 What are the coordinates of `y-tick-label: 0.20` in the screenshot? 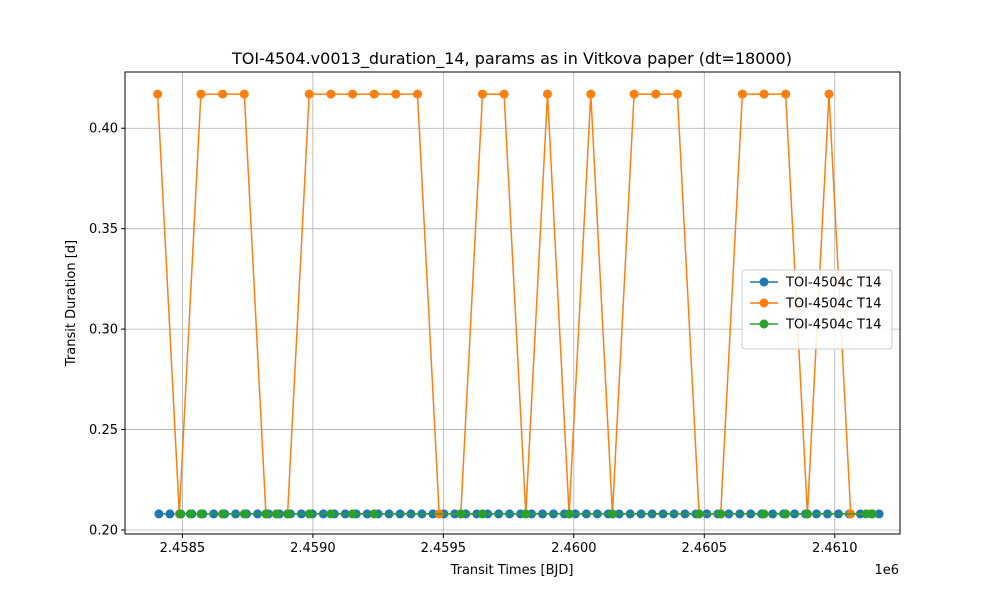 It's located at (103, 530).